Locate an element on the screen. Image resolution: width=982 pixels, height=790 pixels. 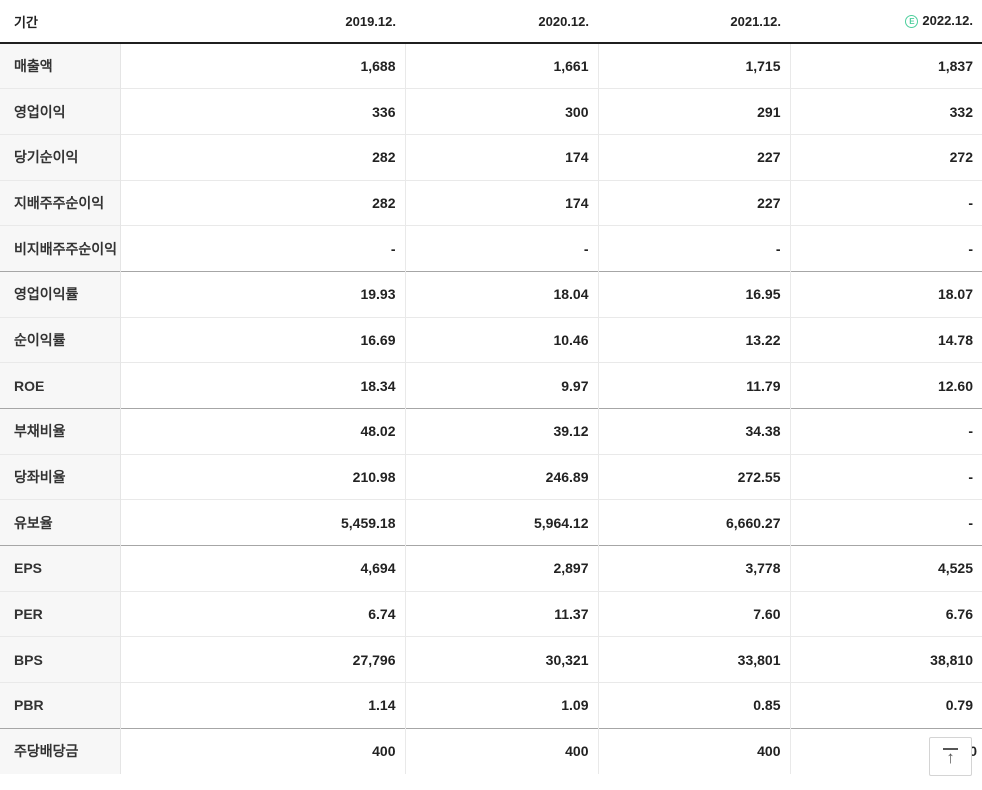
row-label-cell: 매출액 is located at coordinates (60, 65).